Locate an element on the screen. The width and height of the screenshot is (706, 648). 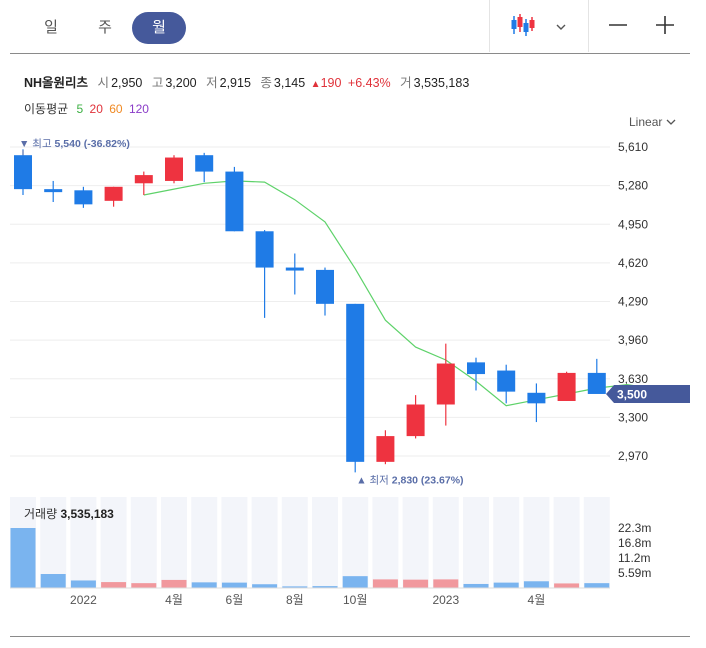
close-value: 3,145 is located at coordinates (289, 83).